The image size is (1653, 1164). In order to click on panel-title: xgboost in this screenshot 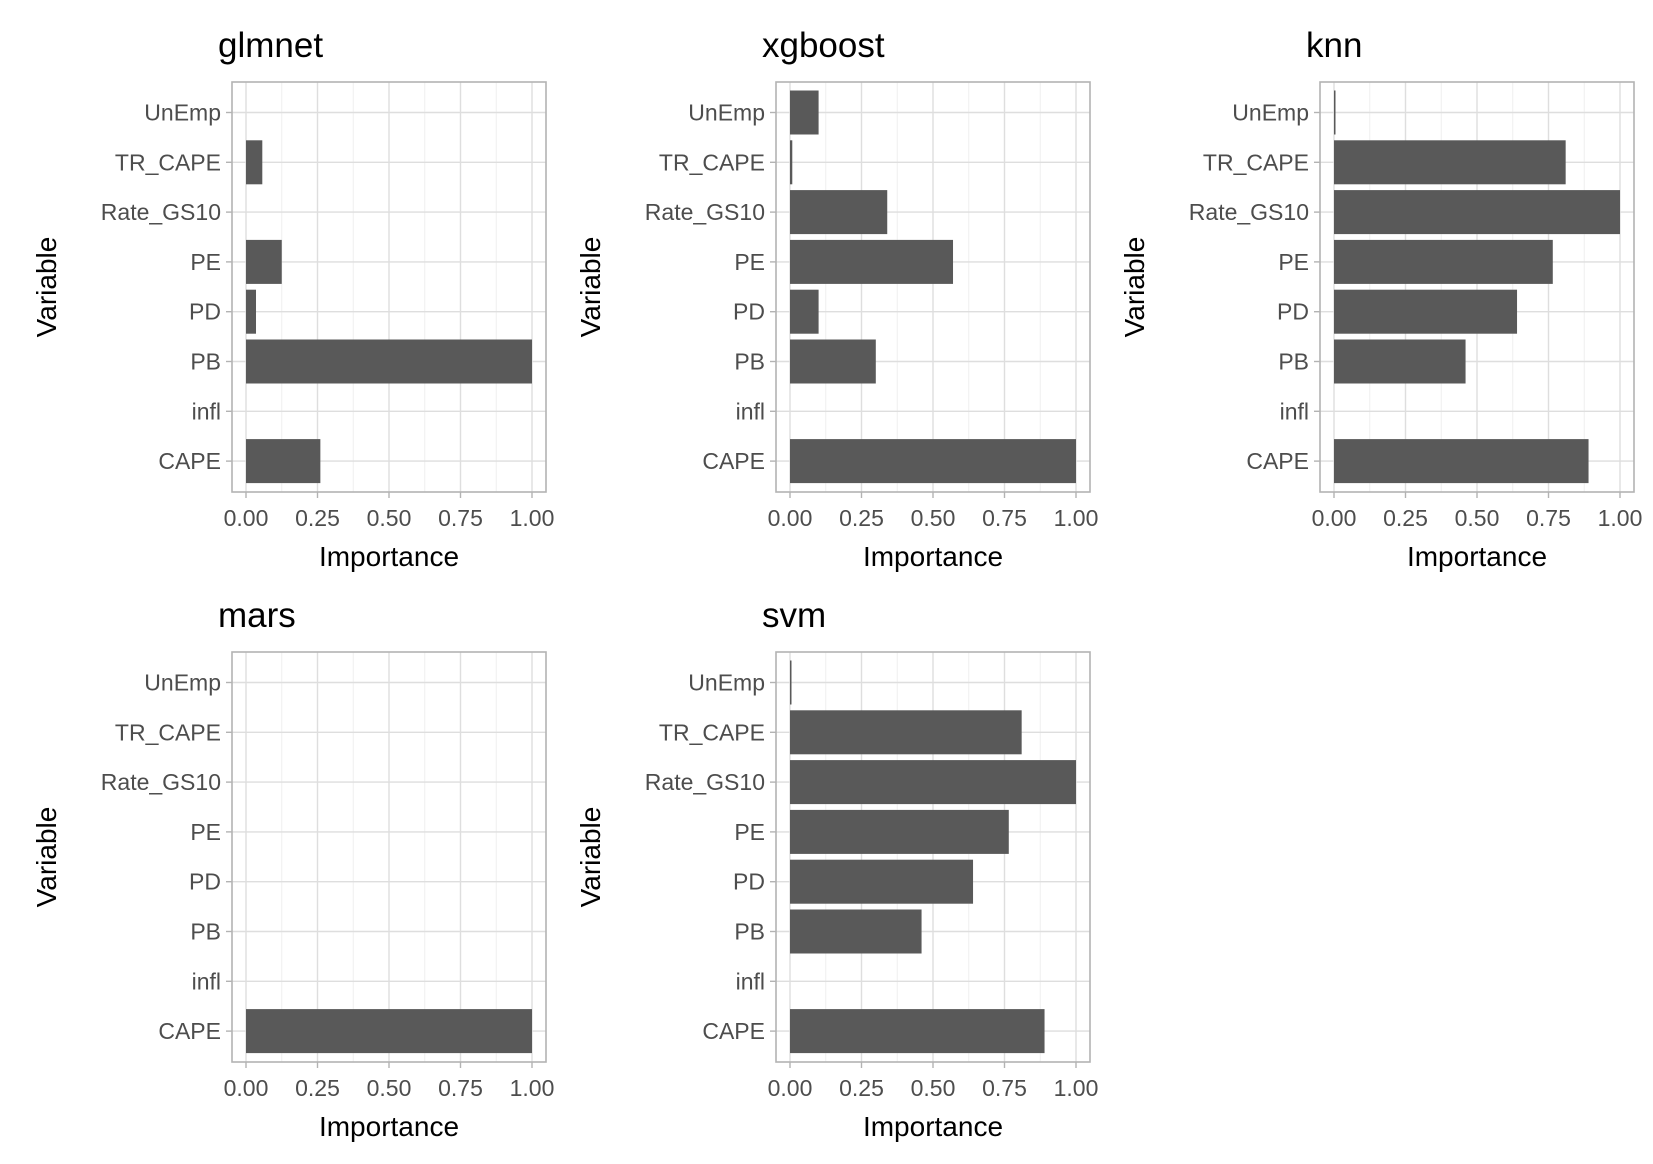, I will do `click(823, 45)`.